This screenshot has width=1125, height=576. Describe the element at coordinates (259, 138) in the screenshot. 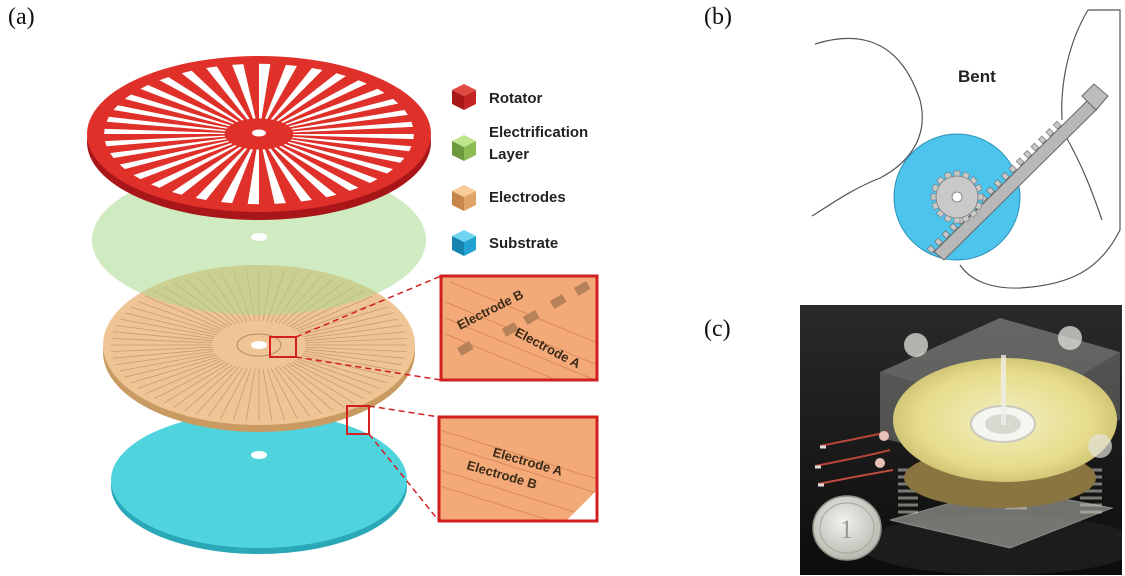

I see `rotator-disk` at that location.